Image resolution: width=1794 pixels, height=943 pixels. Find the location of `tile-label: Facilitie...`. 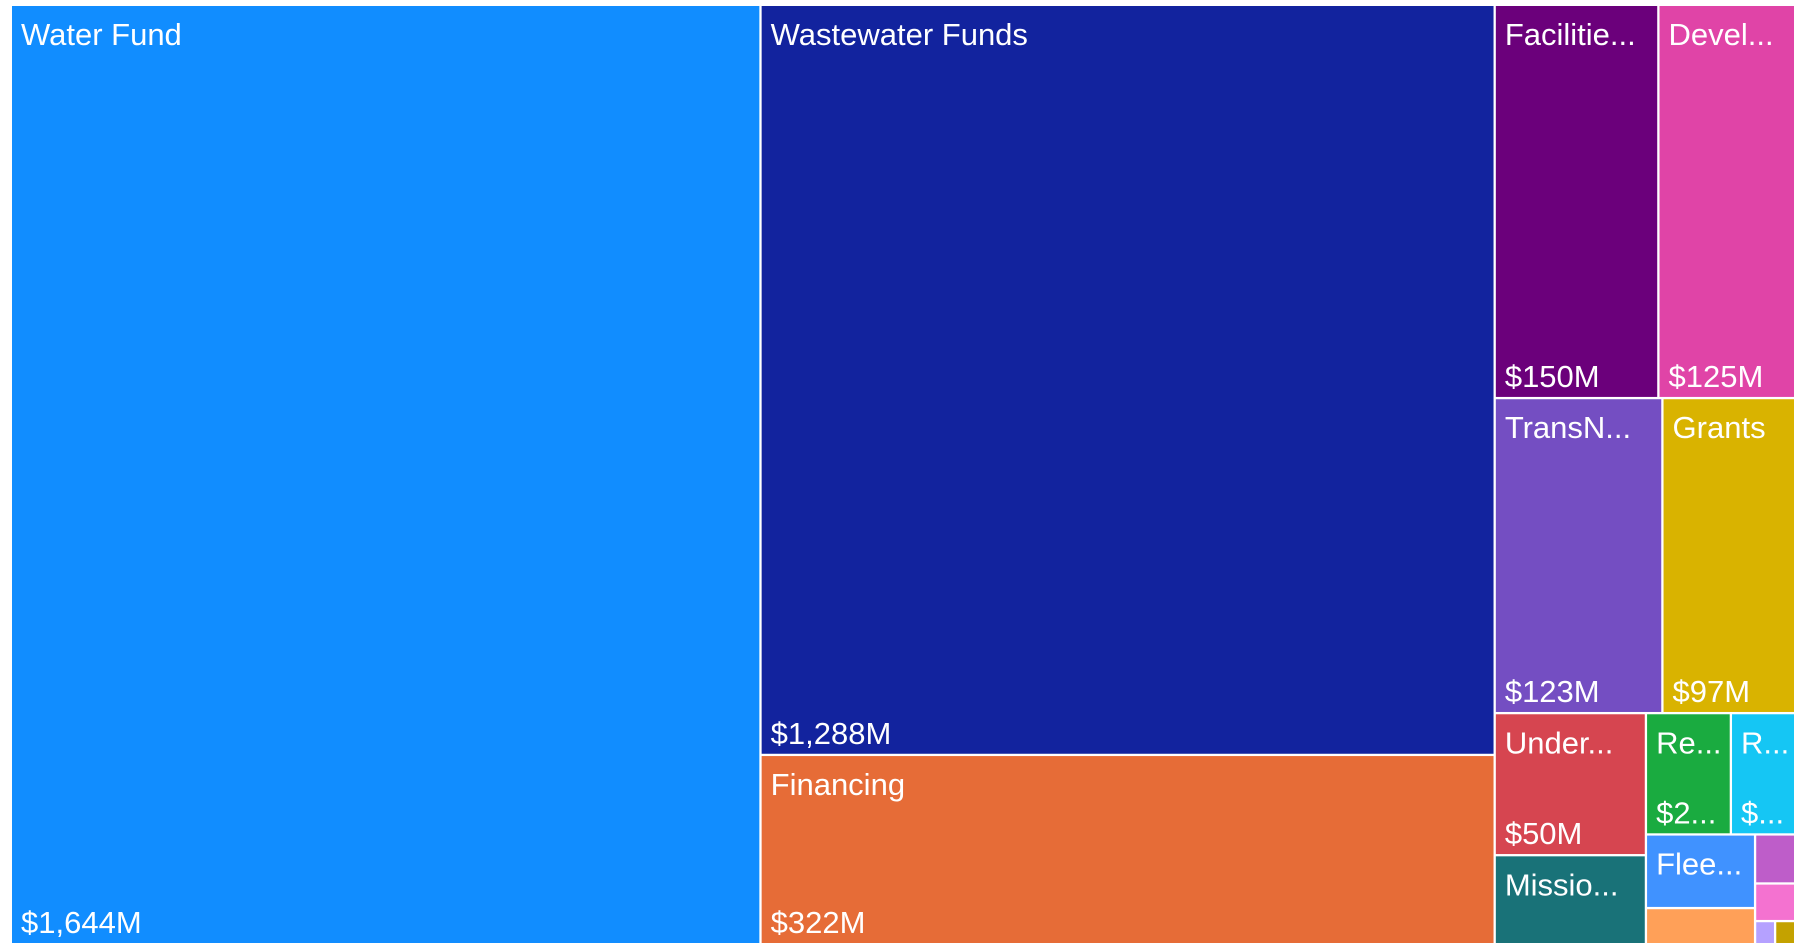

tile-label: Facilitie... is located at coordinates (1570, 34).